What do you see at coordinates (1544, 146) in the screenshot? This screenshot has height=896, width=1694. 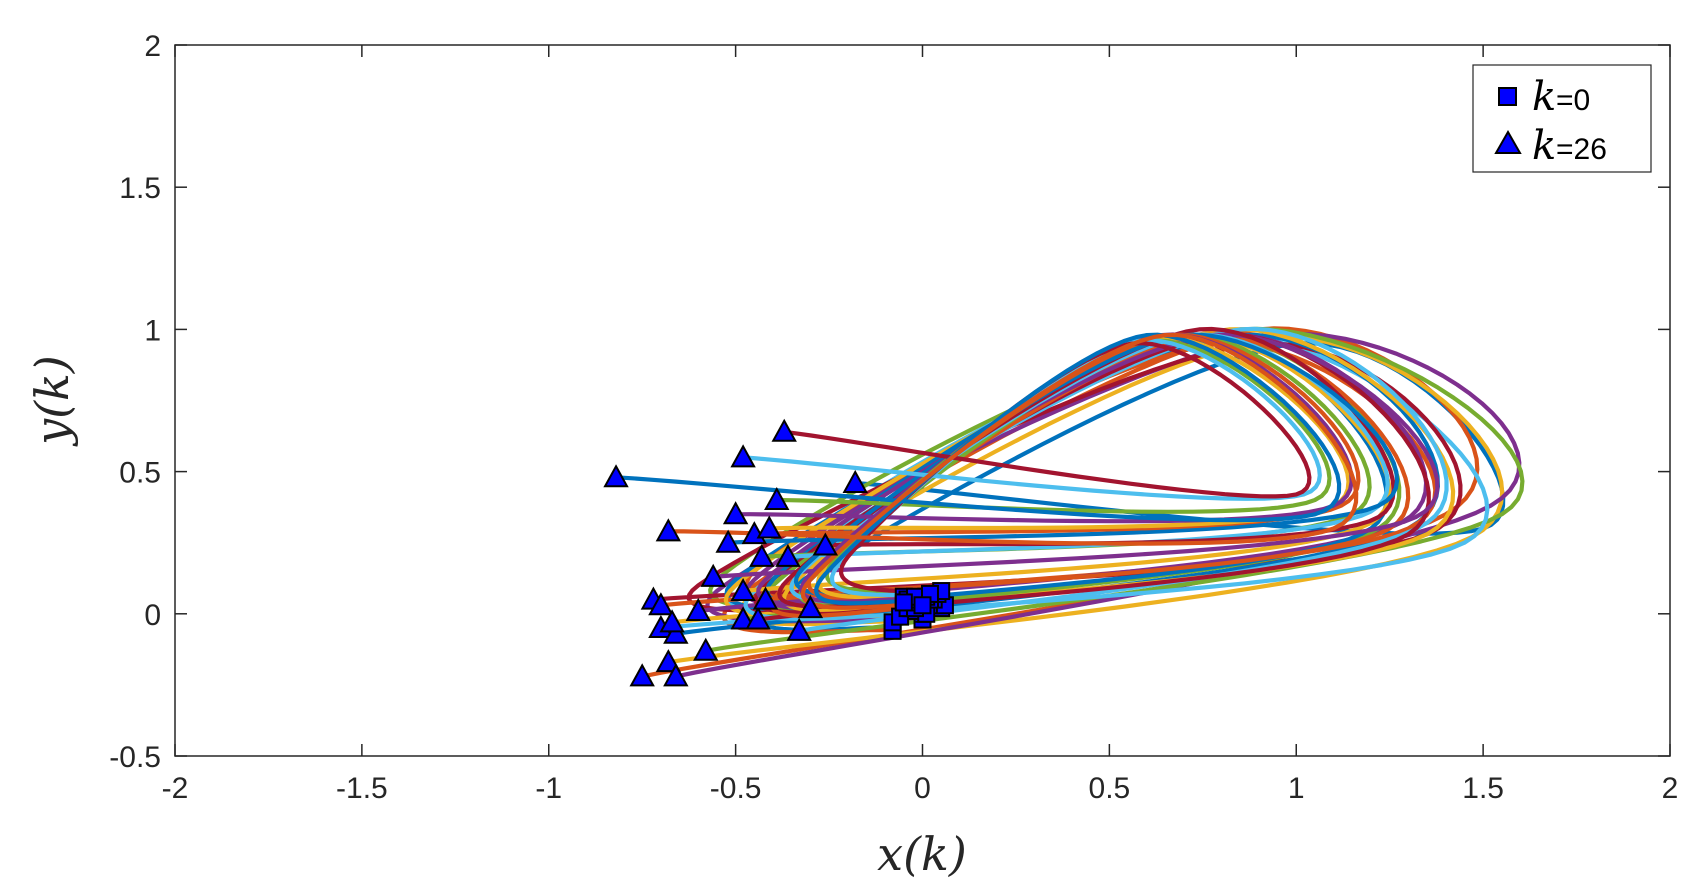 I see `legend-k-1: k` at bounding box center [1544, 146].